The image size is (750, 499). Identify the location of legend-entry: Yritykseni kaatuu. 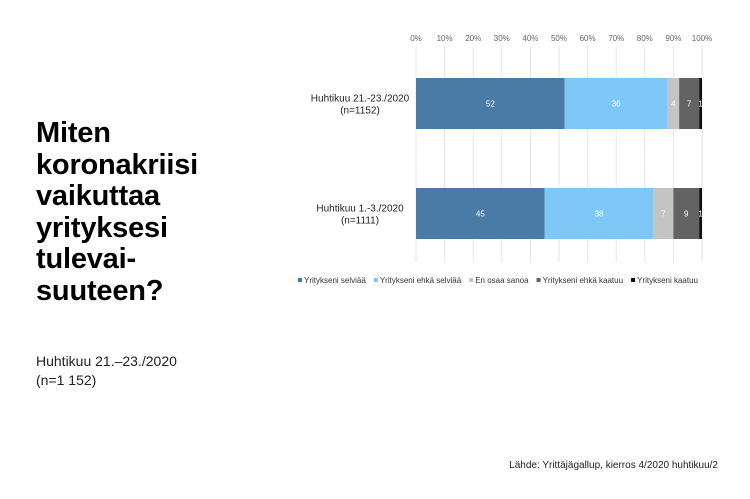
(667, 280).